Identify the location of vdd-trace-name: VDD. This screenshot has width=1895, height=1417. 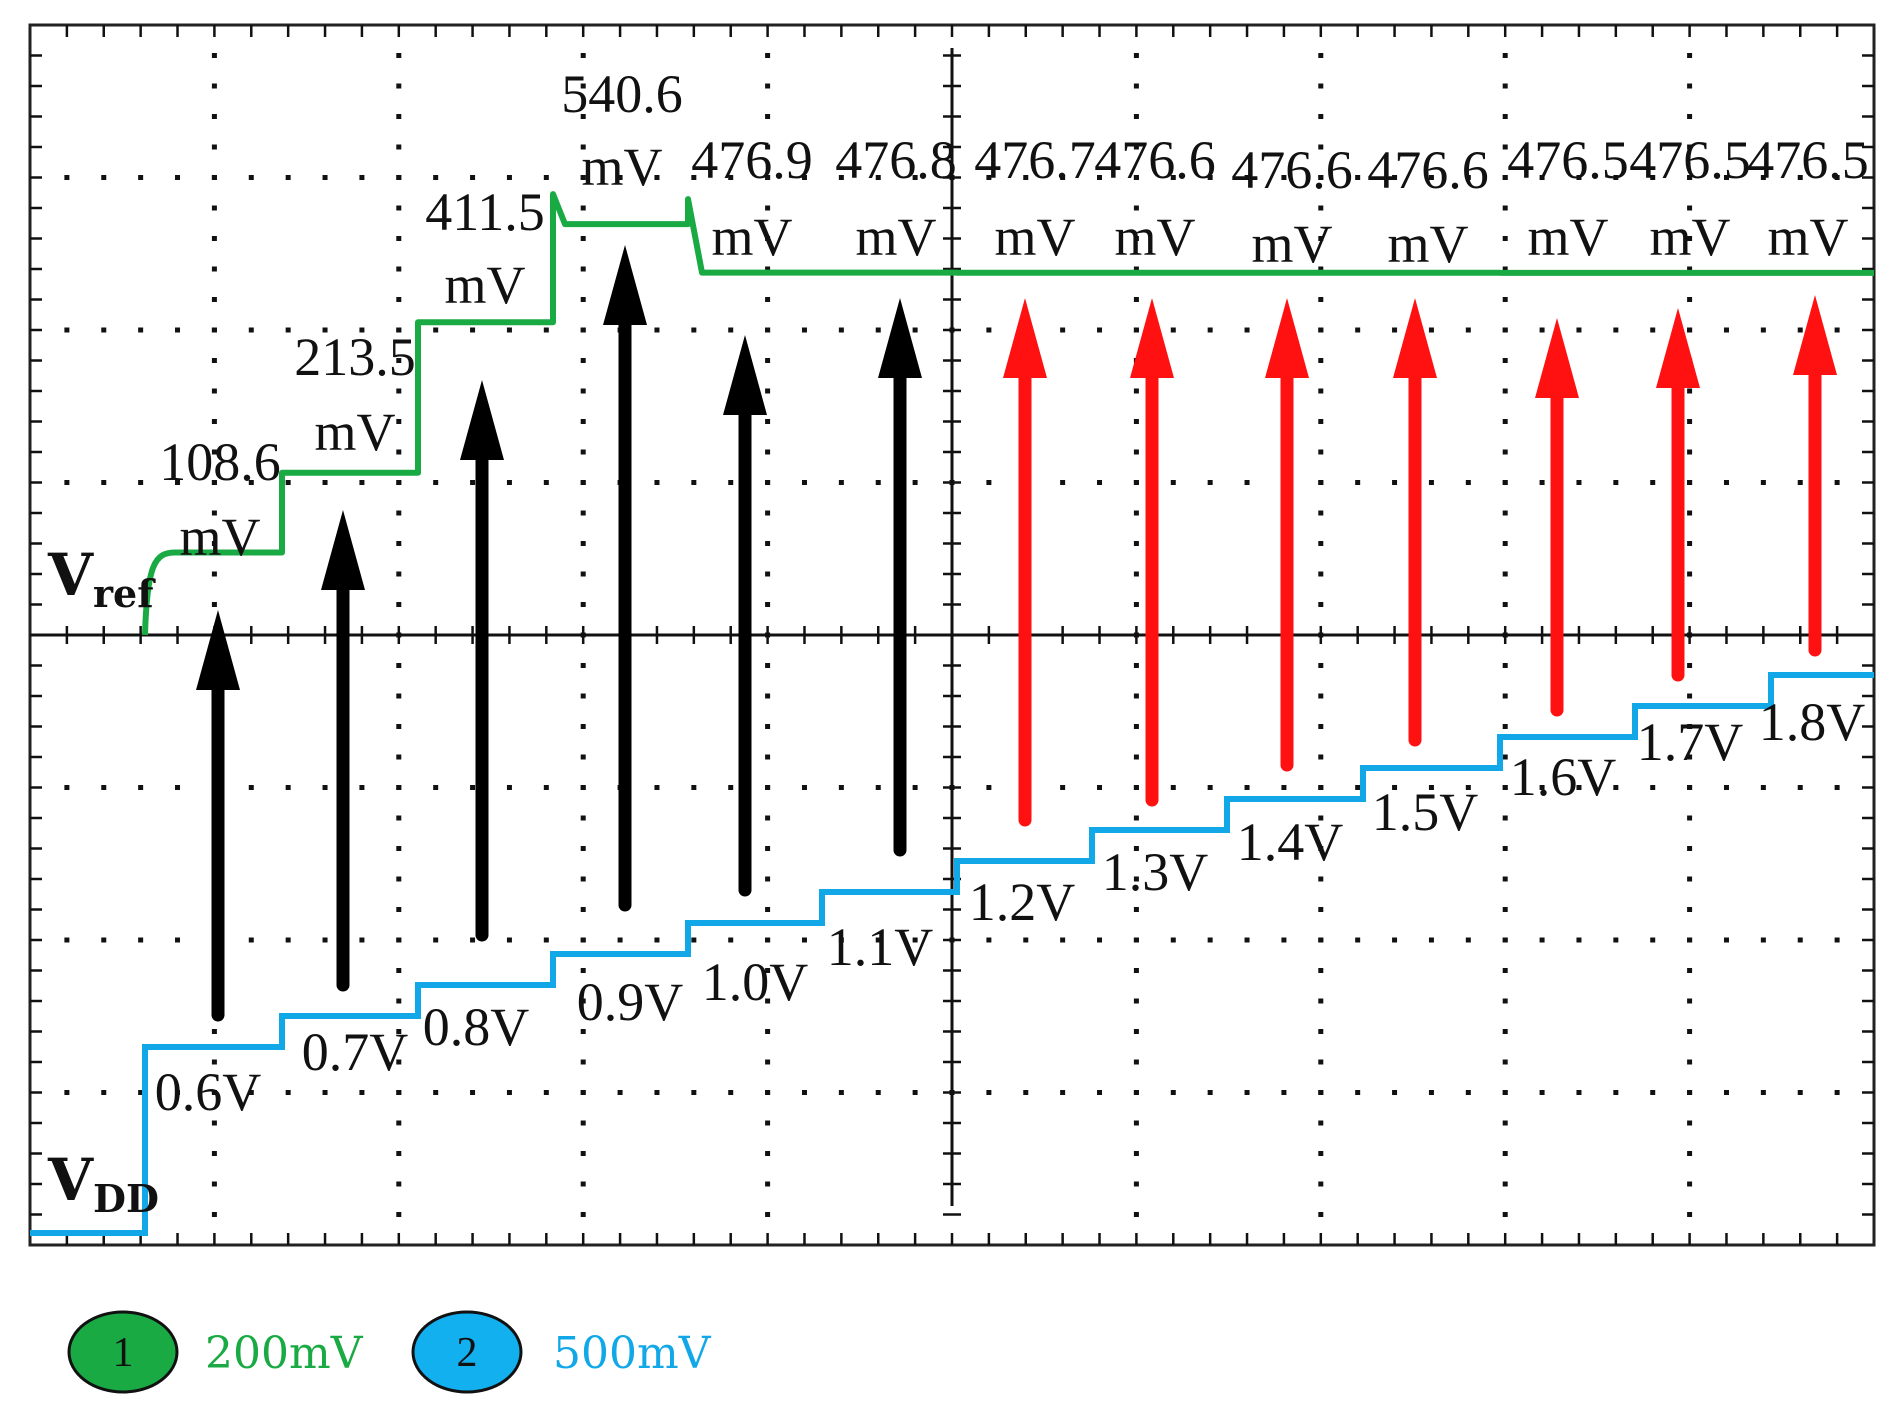
(103, 1183).